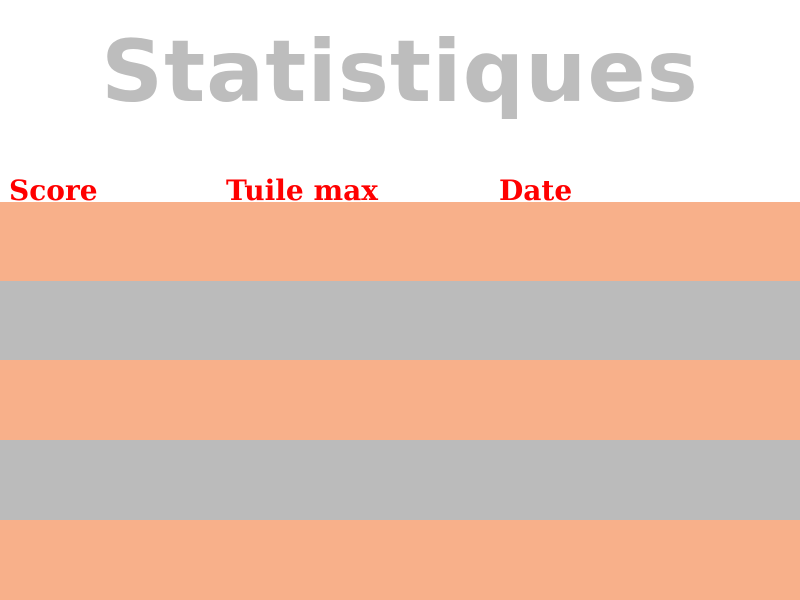  Describe the element at coordinates (53, 188) in the screenshot. I see `column-header-score: Score` at that location.